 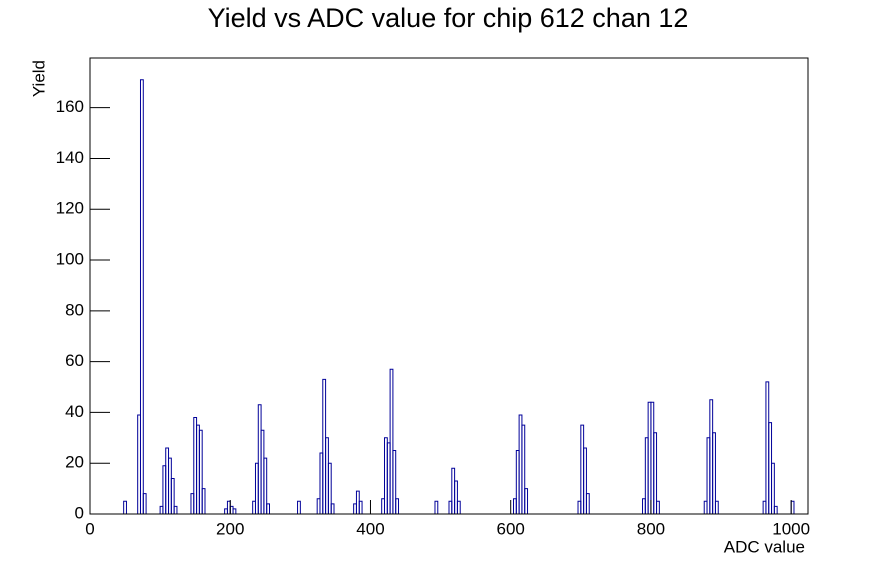 What do you see at coordinates (70, 208) in the screenshot?
I see `y-tick-label: 120` at bounding box center [70, 208].